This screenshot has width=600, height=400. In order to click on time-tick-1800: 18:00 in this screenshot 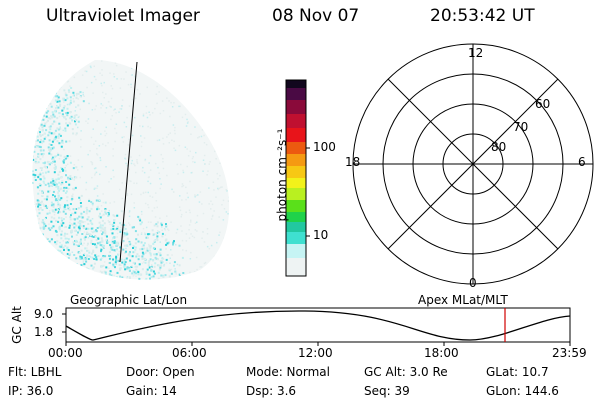, I will do `click(441, 353)`.